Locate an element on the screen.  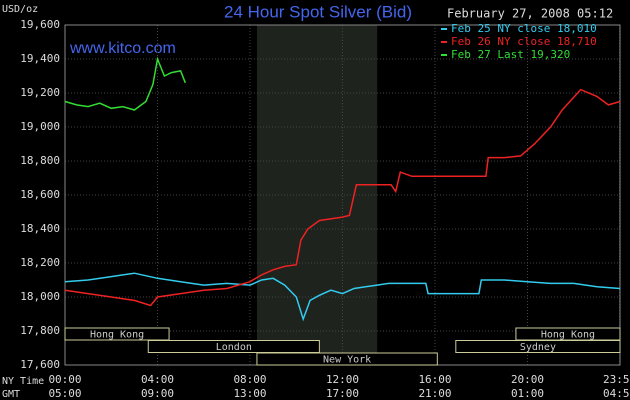
x-tick-label-gmt: 21:00 is located at coordinates (434, 393).